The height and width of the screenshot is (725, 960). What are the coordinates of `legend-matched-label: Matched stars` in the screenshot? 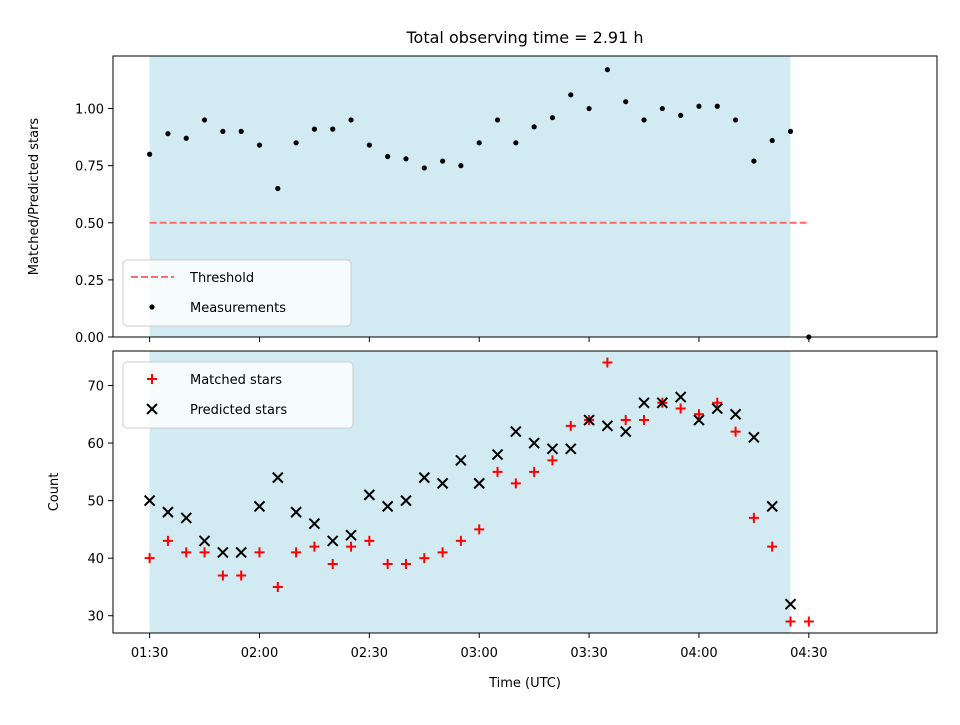 It's located at (236, 380).